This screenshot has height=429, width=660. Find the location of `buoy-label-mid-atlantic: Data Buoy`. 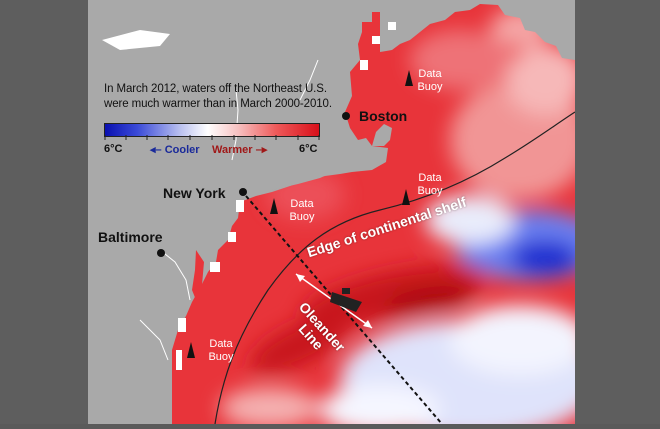

buoy-label-mid-atlantic: Data Buoy is located at coordinates (221, 350).